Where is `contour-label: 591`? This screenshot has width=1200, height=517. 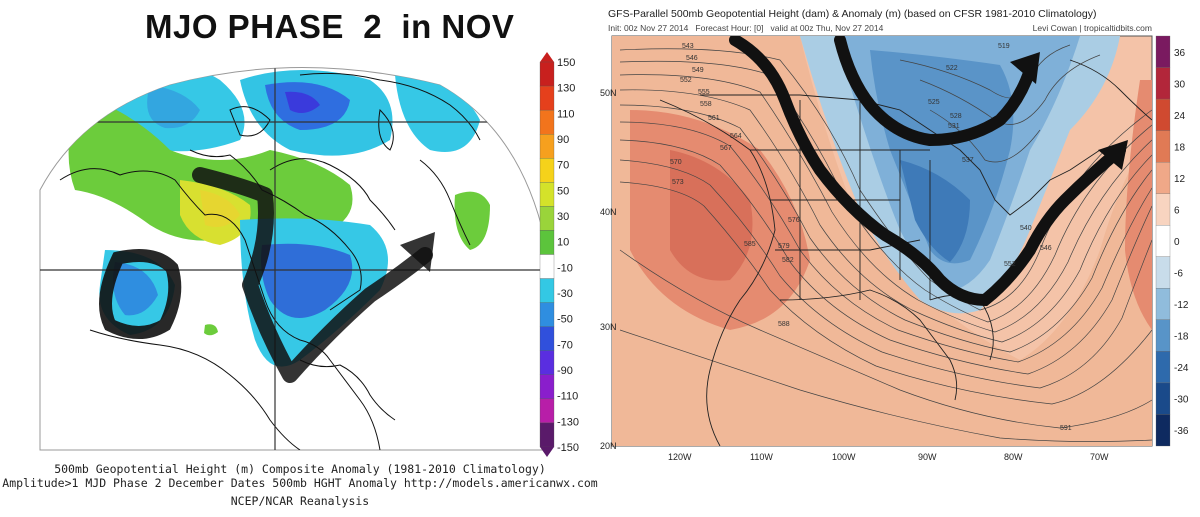 contour-label: 591 is located at coordinates (1066, 428).